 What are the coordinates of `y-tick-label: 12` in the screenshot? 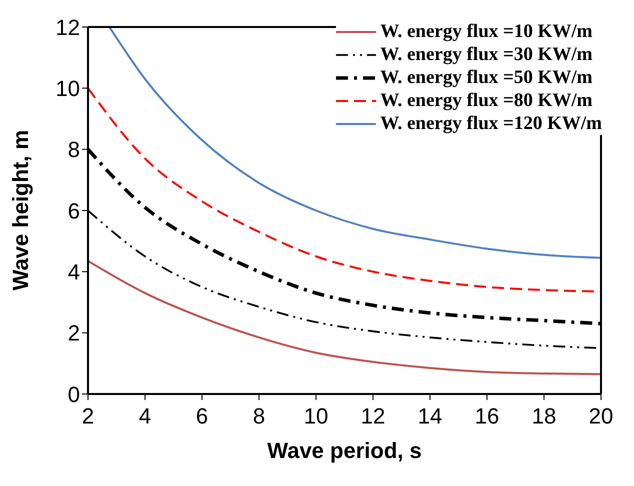 It's located at (68, 27).